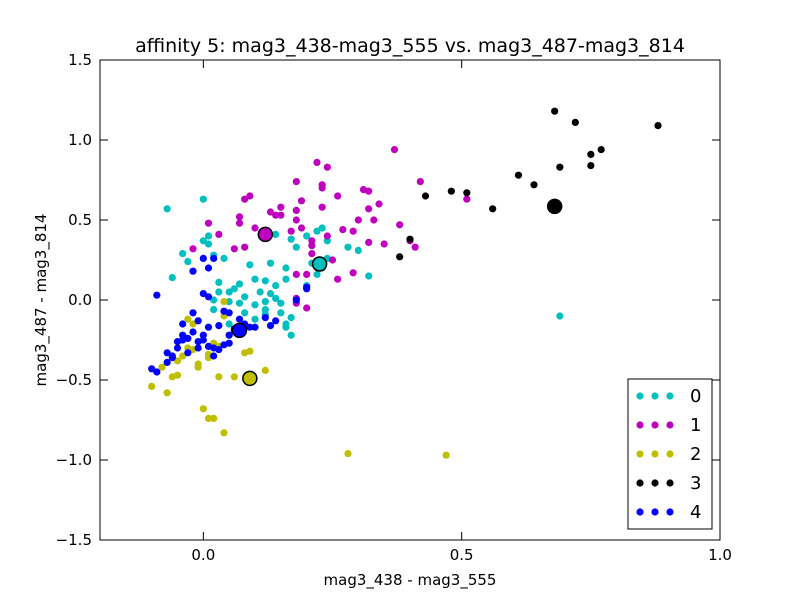 The width and height of the screenshot is (800, 600). Describe the element at coordinates (203, 555) in the screenshot. I see `x-tick-label-0: 0.0` at that location.